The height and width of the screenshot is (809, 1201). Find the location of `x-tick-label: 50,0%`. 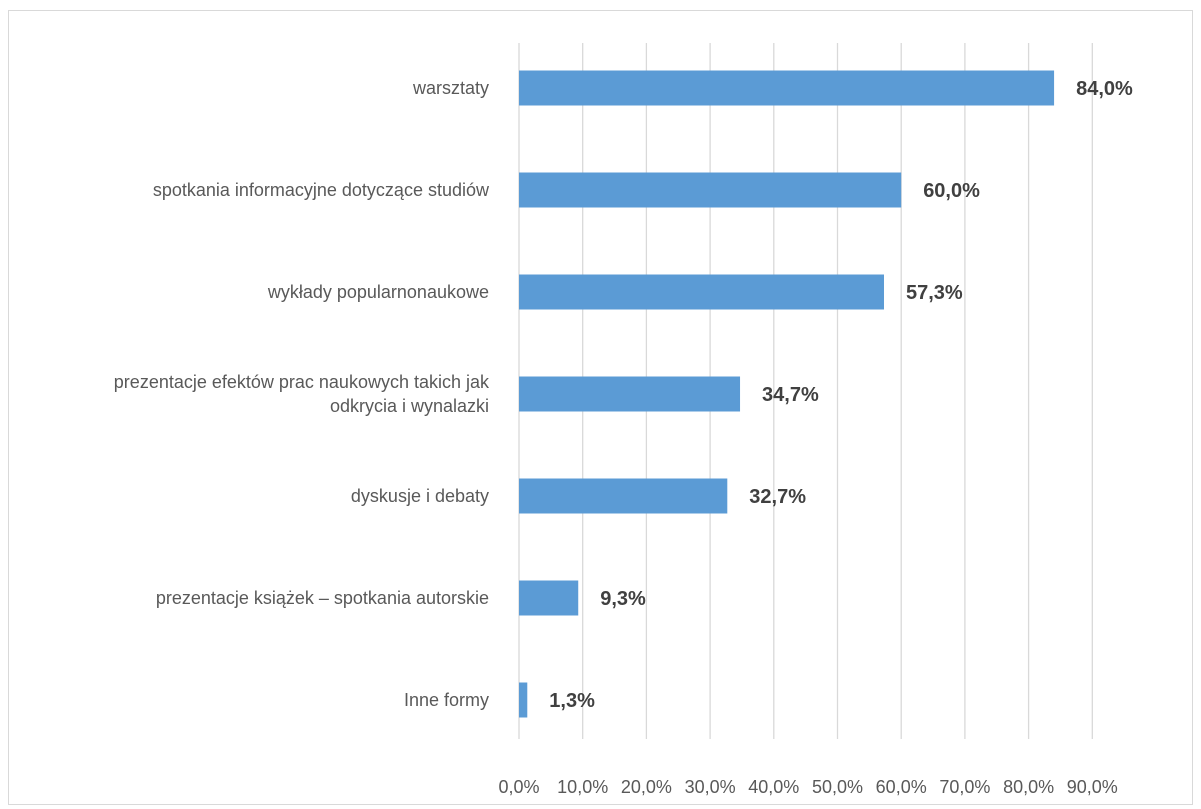

x-tick-label: 50,0% is located at coordinates (837, 787).